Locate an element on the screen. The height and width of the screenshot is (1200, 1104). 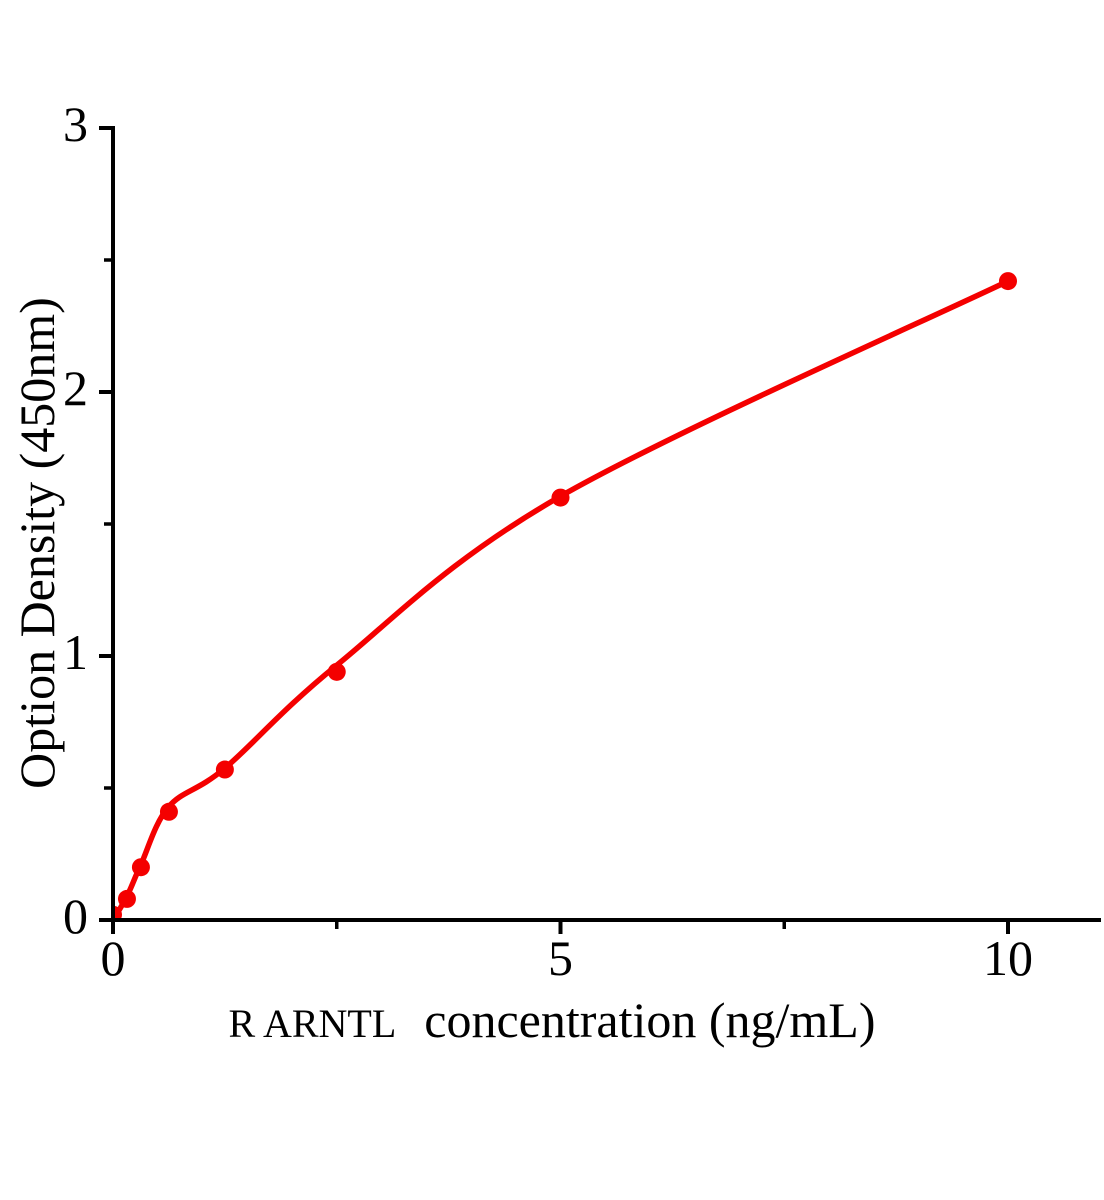
x-tick-label-5: 5 is located at coordinates (560, 958).